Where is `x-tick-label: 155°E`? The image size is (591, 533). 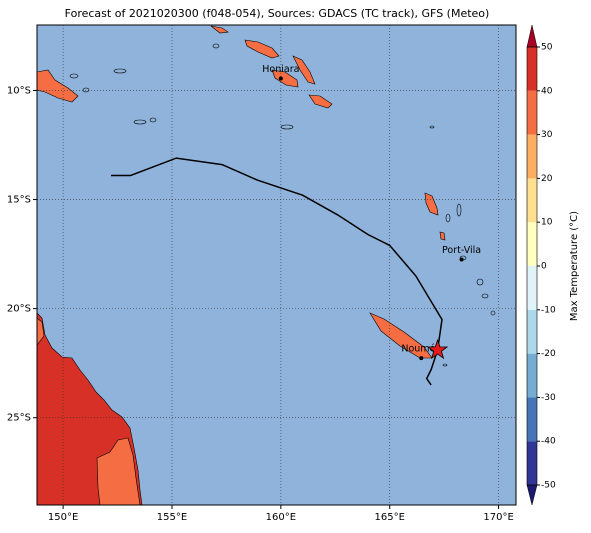 x-tick-label: 155°E is located at coordinates (172, 517).